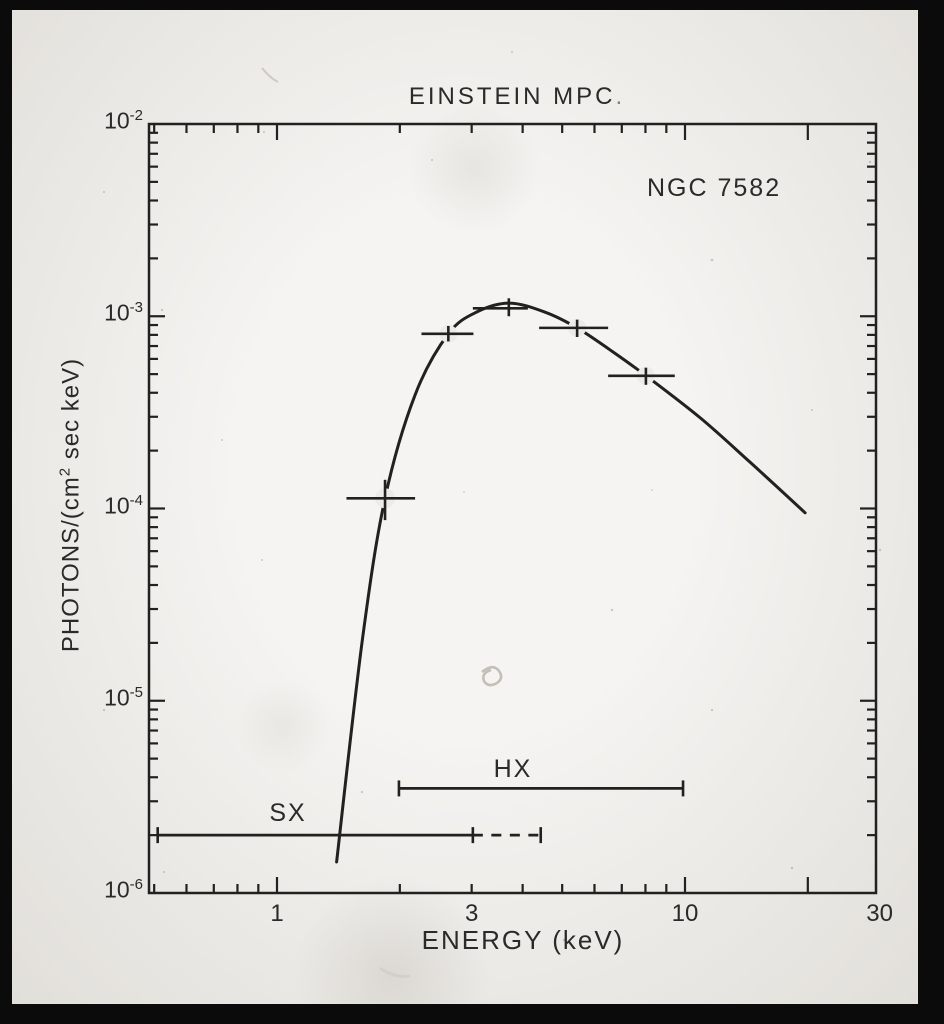  I want to click on x-axis-title: ENERGY (keV), so click(523, 940).